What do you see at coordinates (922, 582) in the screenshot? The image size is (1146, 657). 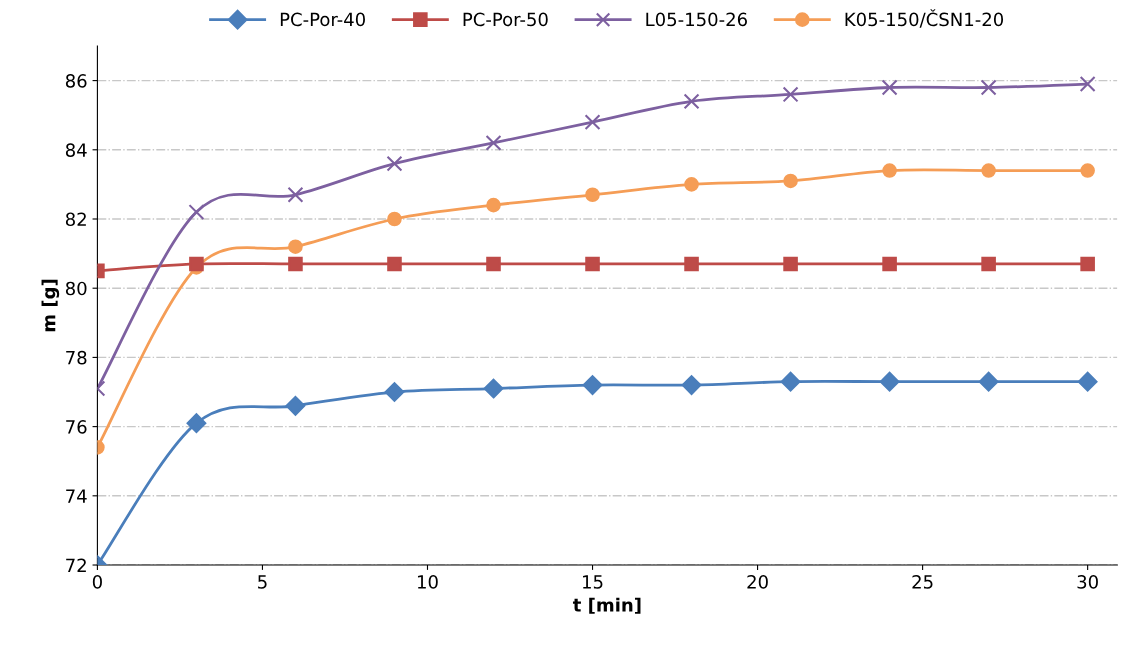 I see `x-tick-label: 25` at bounding box center [922, 582].